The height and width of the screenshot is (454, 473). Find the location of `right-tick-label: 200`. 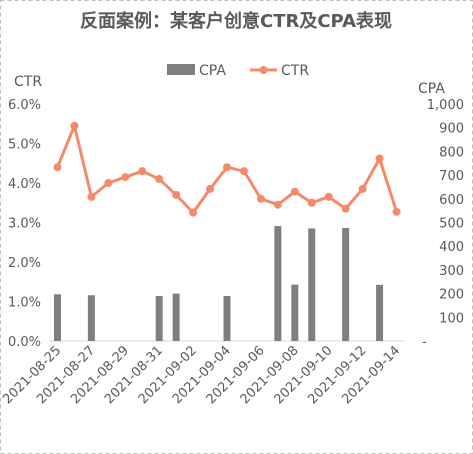

right-tick-label: 200 is located at coordinates (451, 295).